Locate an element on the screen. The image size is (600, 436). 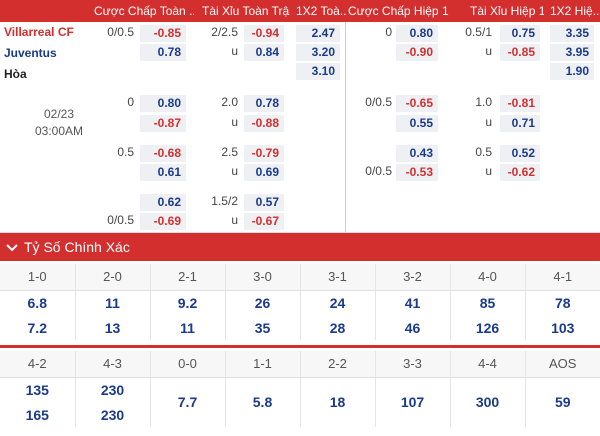
ah-ft-odds: 0.62 is located at coordinates (163, 202).